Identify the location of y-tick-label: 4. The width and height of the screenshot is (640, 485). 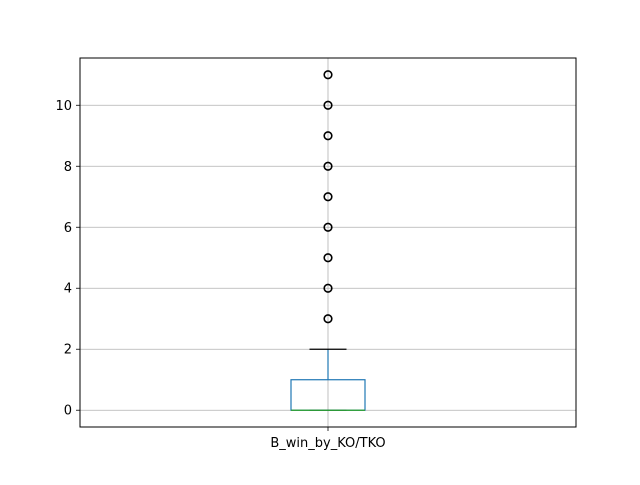
(68, 289).